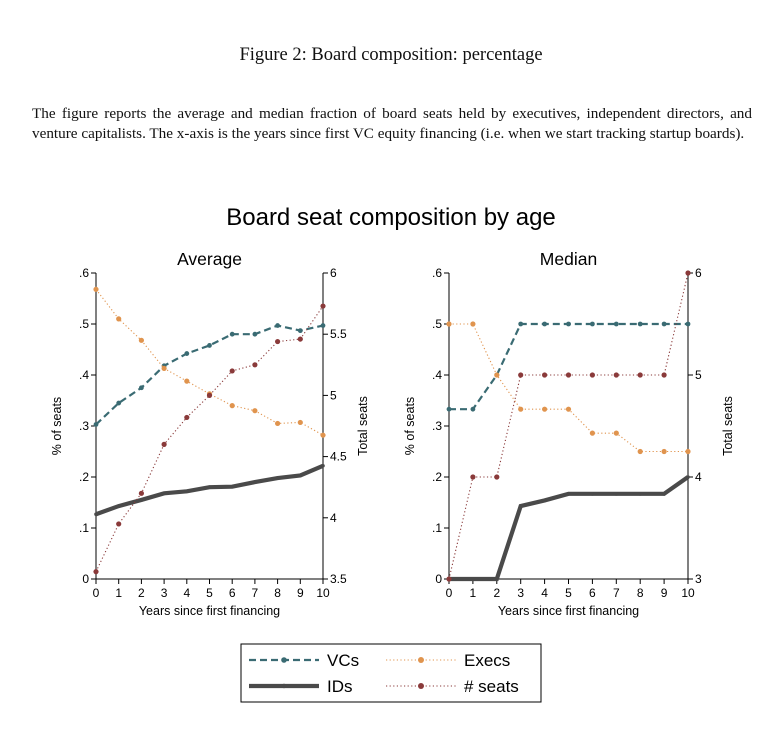 The image size is (782, 730). I want to click on legend-box, so click(391, 673).